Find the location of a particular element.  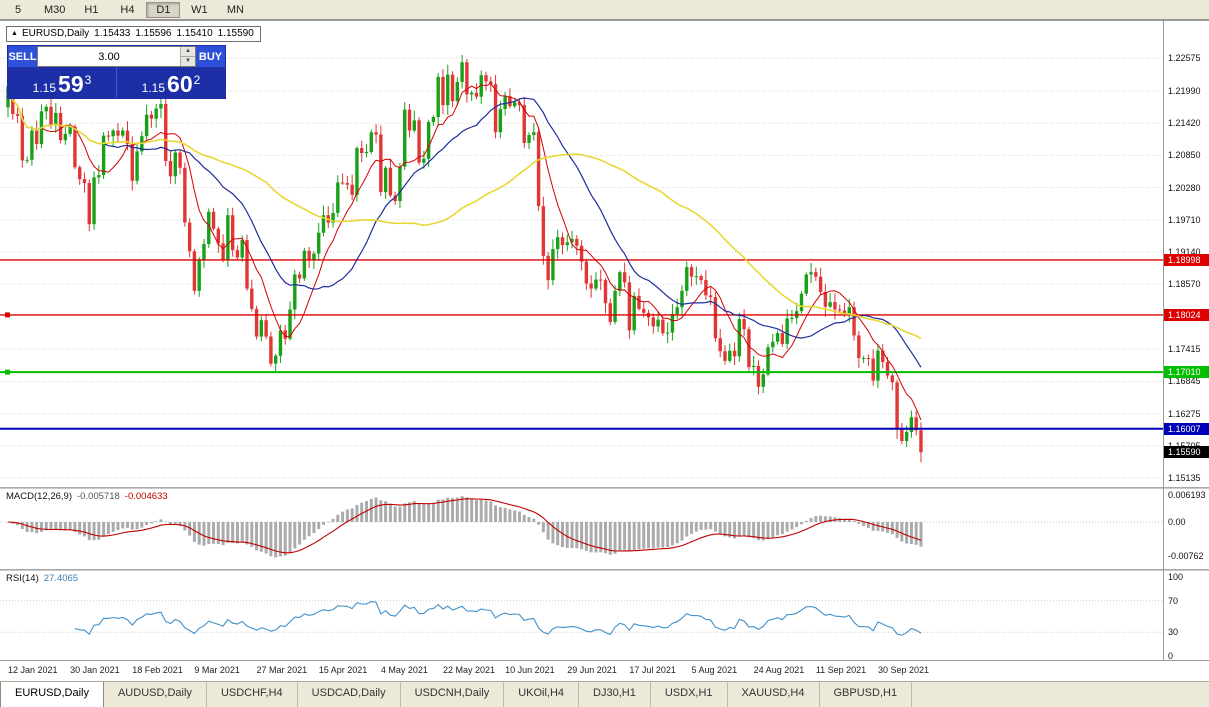

date-label: 4 May 2021 is located at coordinates (404, 670).